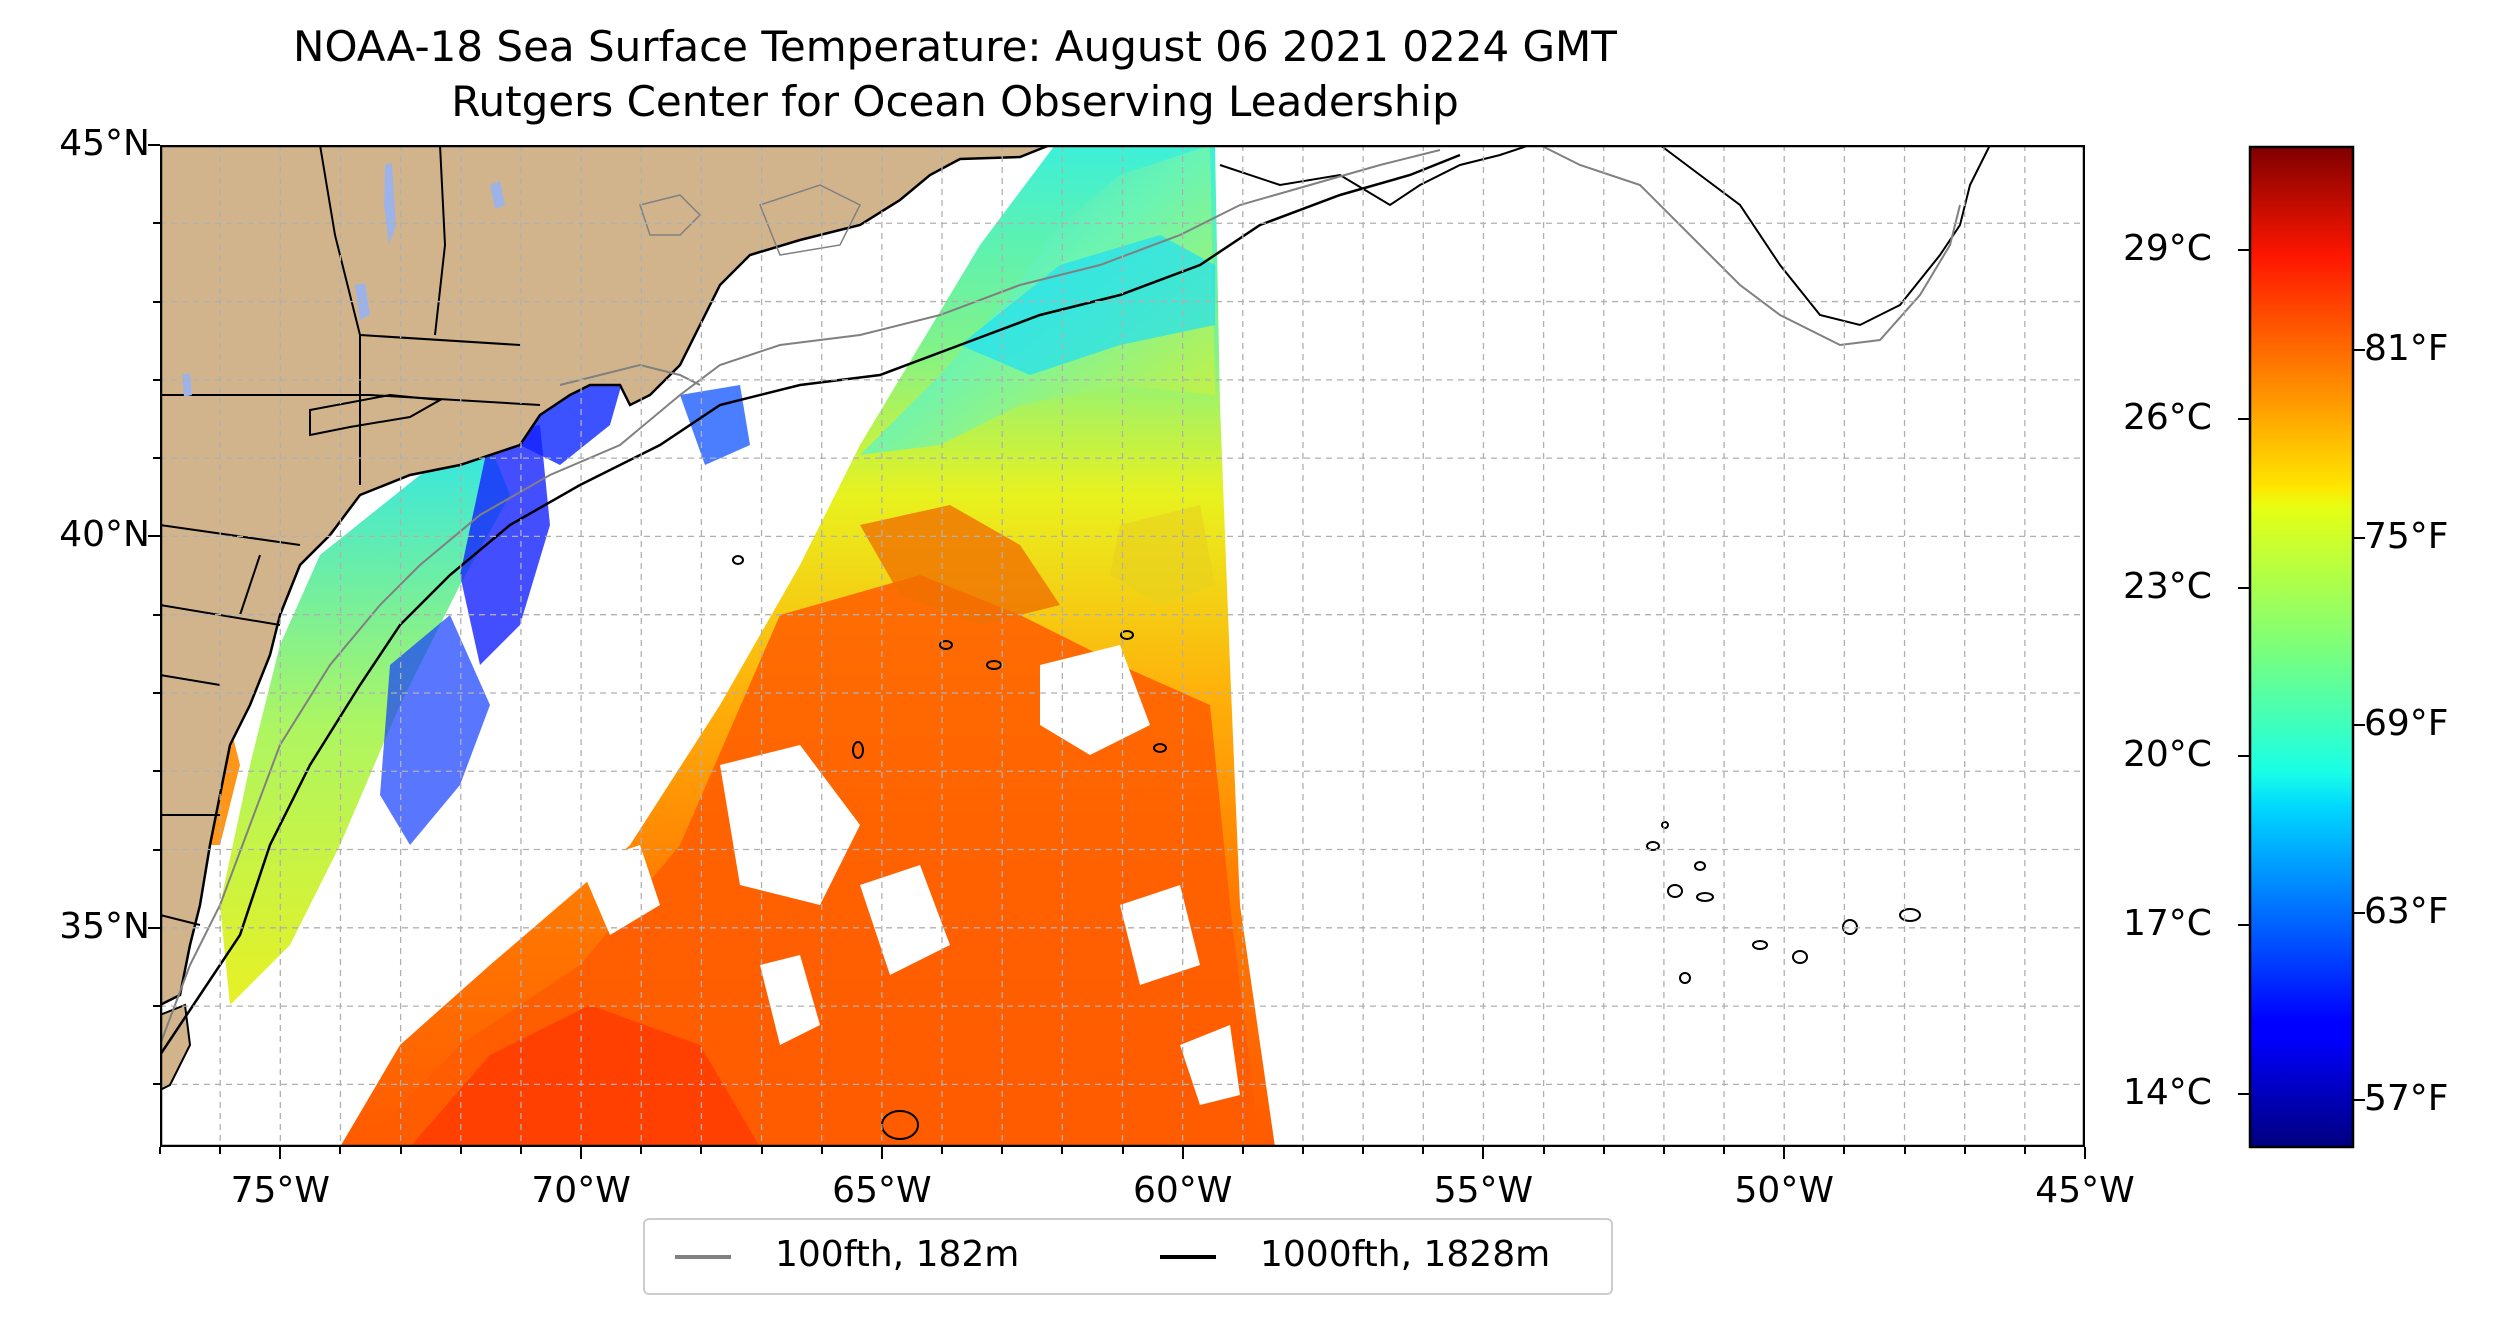  I want to click on legend-label-100fth: 100fth, 182m, so click(897, 1254).